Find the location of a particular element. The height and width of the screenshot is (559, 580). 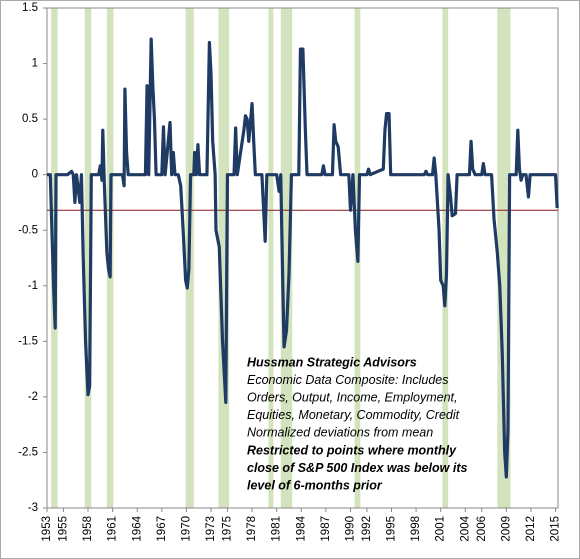

y-tick-label: -1.5 is located at coordinates (28, 341).